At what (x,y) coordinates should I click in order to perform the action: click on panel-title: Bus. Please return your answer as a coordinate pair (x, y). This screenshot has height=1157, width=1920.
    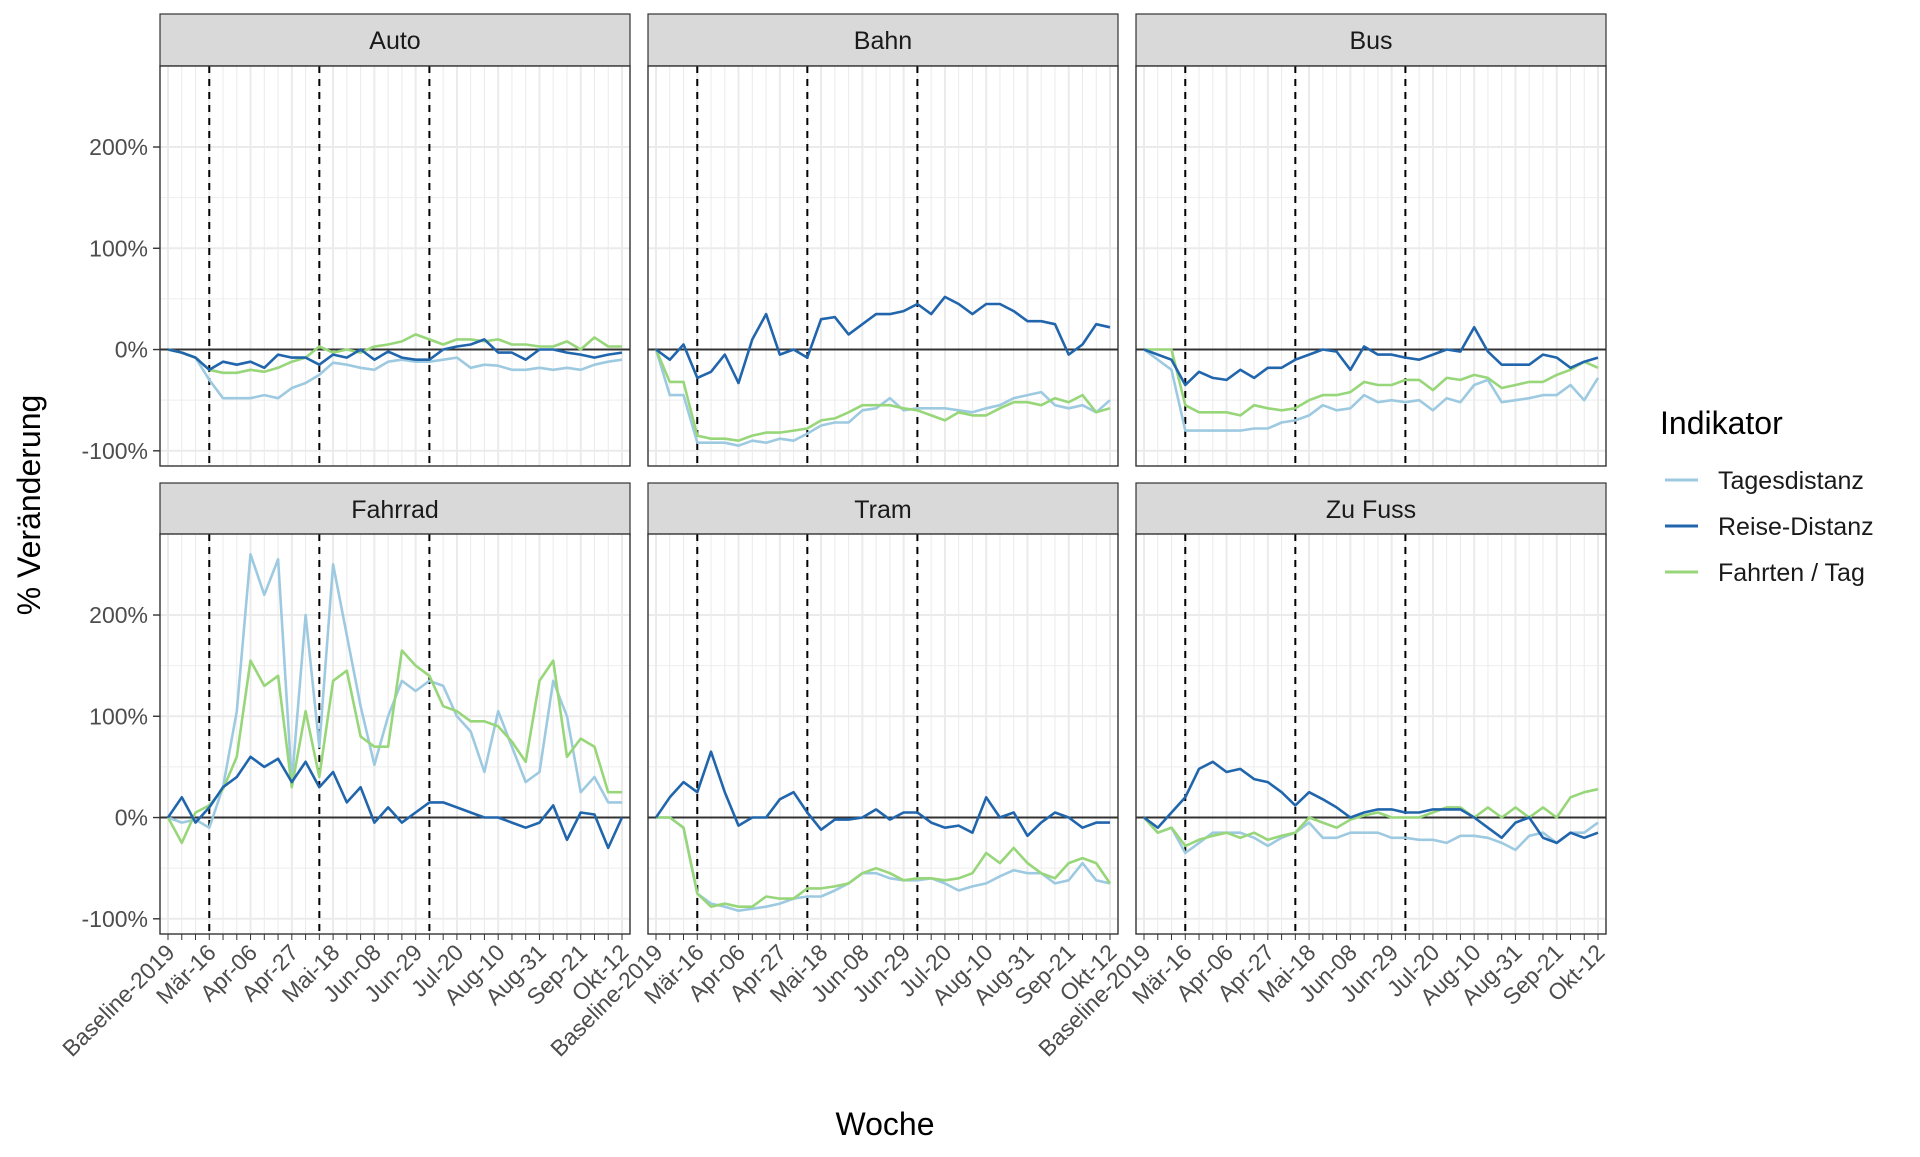
    Looking at the image, I should click on (1370, 41).